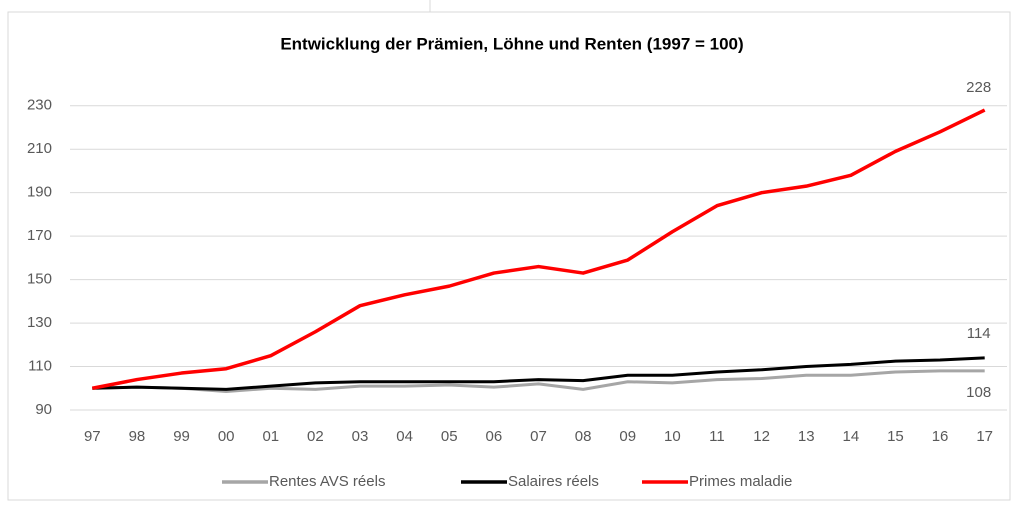 The width and height of the screenshot is (1018, 505). Describe the element at coordinates (226, 436) in the screenshot. I see `x-tick-label: 00` at that location.